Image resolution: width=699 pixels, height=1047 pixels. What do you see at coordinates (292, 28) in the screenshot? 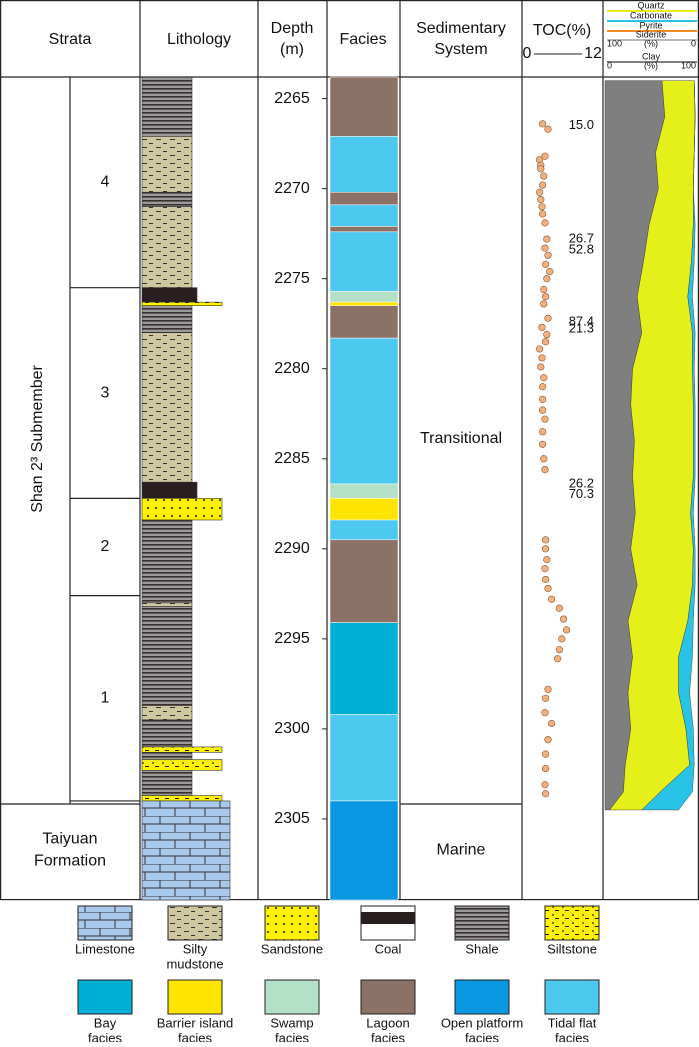
I see `header-depth: Depth` at bounding box center [292, 28].